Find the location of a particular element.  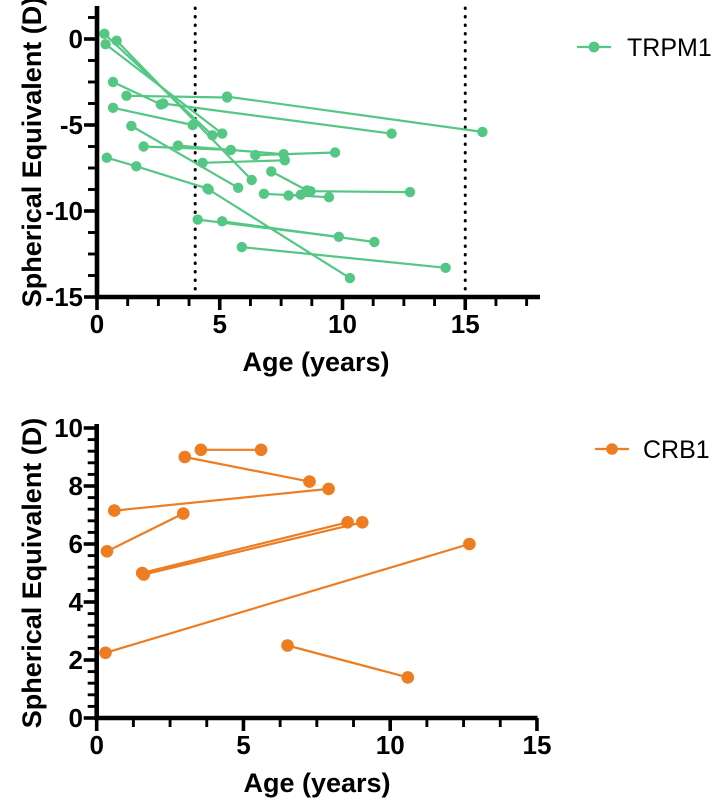

y-tick-label: 2 is located at coordinates (76, 660).